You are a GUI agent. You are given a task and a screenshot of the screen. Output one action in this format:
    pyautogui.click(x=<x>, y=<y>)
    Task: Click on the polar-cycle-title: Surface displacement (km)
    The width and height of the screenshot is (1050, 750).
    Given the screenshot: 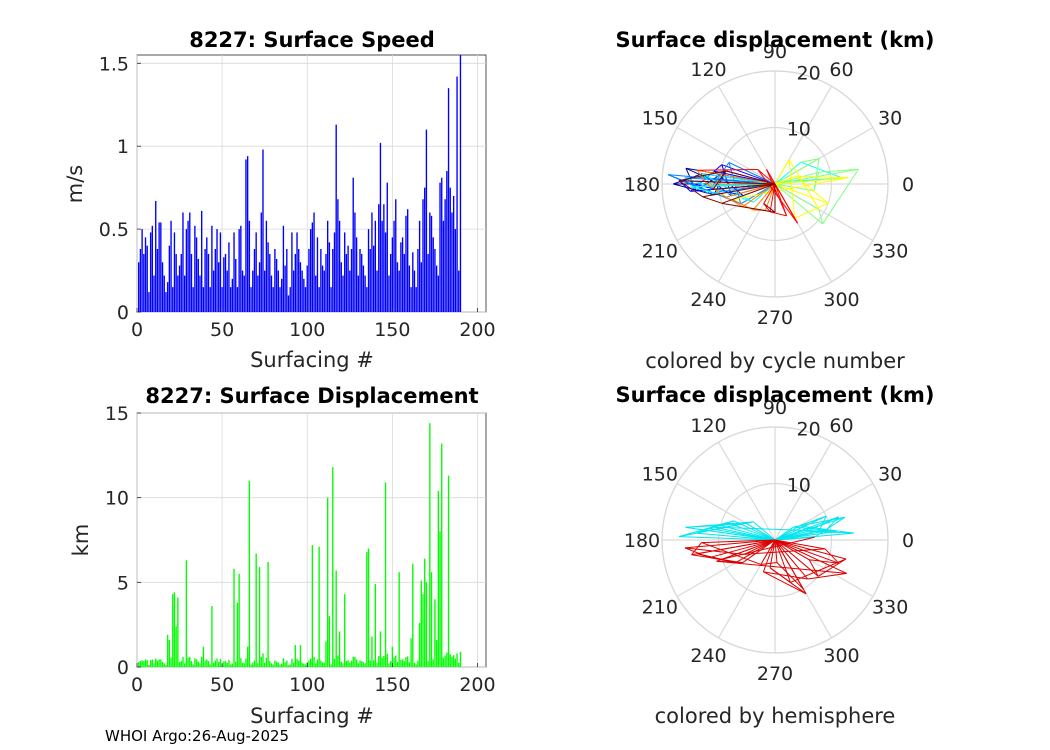 What is the action you would take?
    pyautogui.click(x=774, y=40)
    